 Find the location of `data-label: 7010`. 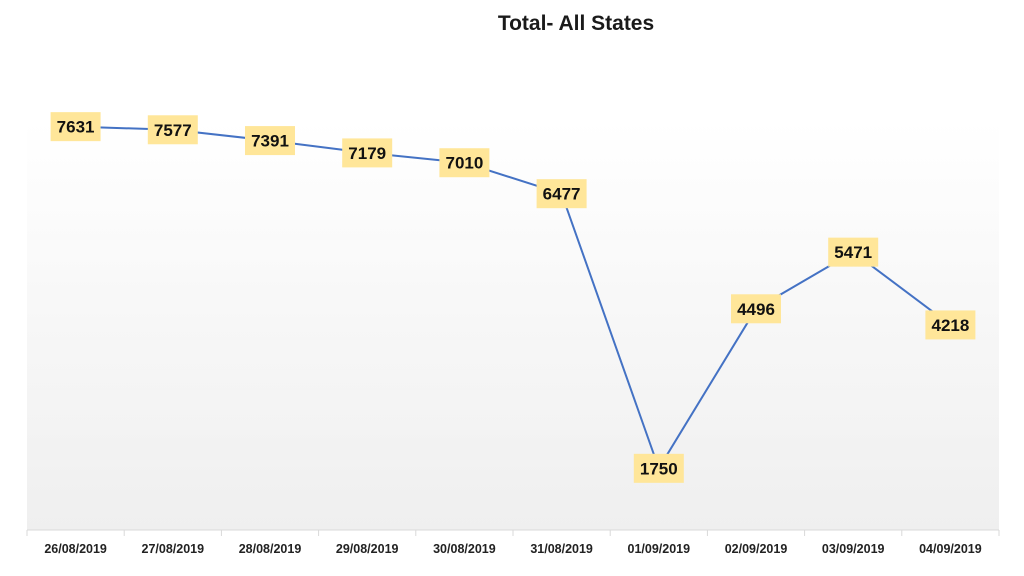

data-label: 7010 is located at coordinates (464, 163).